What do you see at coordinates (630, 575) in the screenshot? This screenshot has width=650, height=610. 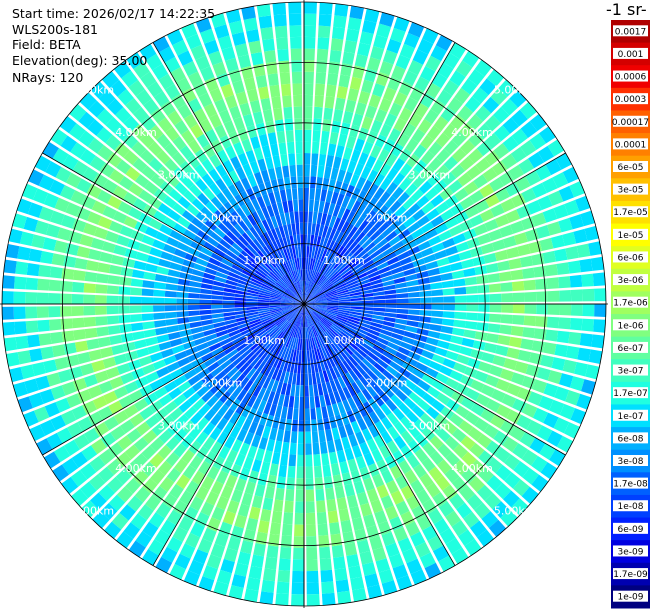 I see `colorbar-tick-label: 1.7e-09` at bounding box center [630, 575].